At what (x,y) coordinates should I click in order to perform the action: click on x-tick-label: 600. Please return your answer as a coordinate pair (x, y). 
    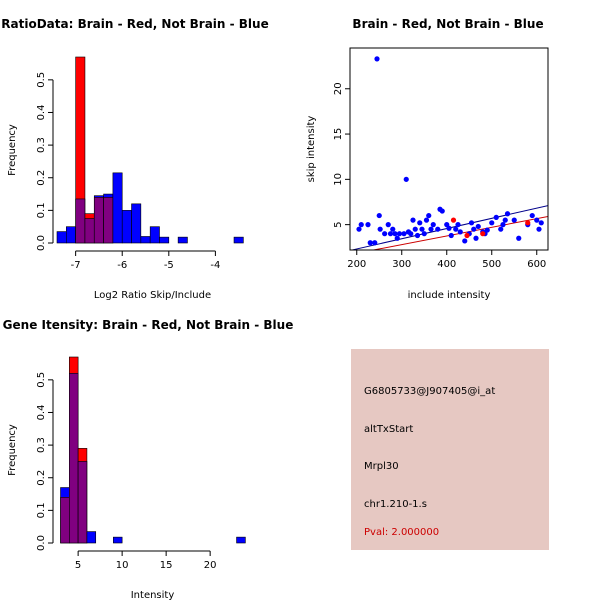
    Looking at the image, I should click on (536, 264).